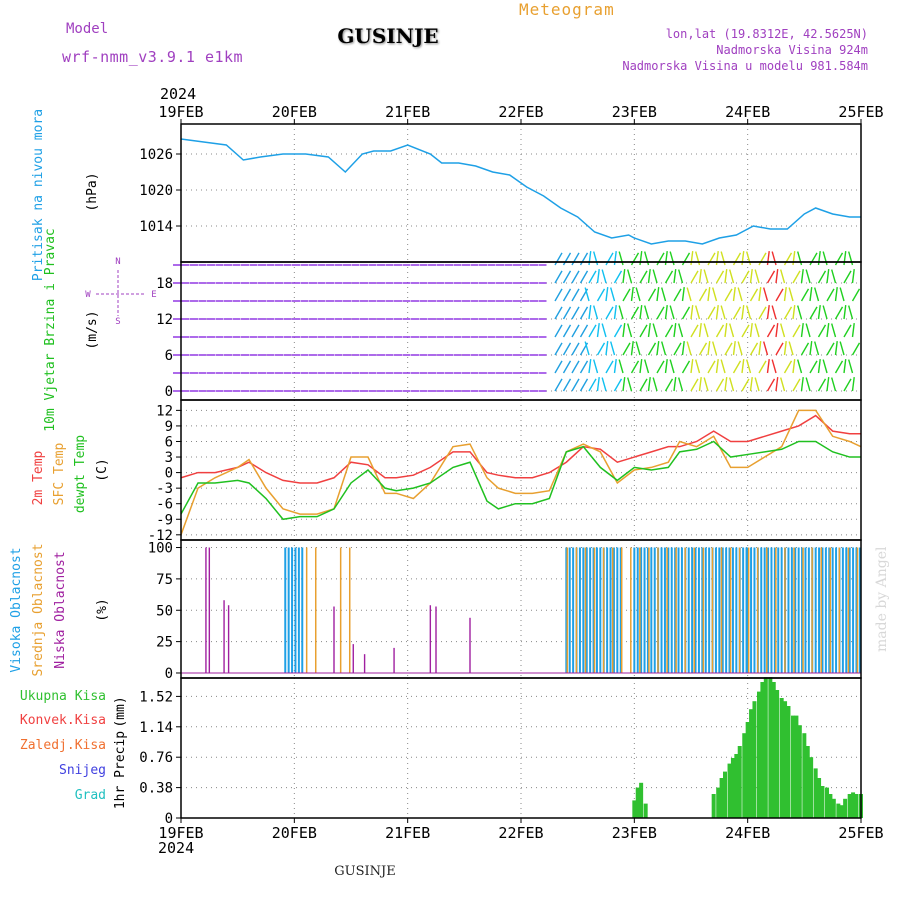 The width and height of the screenshot is (900, 900). I want to click on compass-e: E, so click(153, 295).